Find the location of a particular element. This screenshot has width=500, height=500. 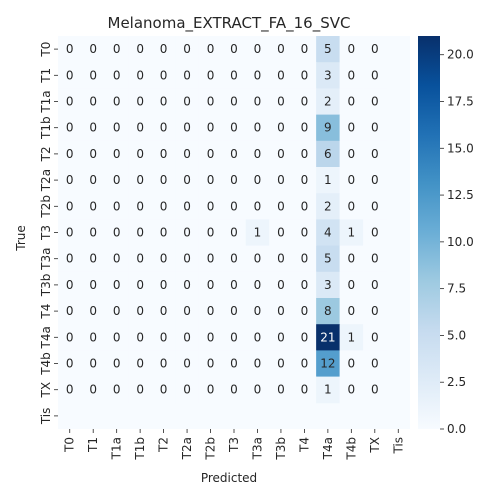

colorbar-tick-label: 12.5 is located at coordinates (460, 195).